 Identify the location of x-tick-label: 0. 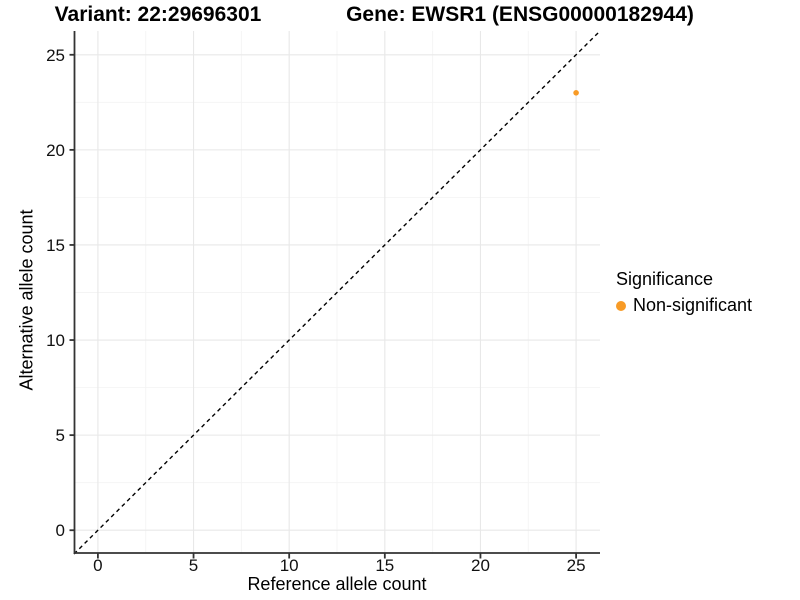
(97, 565).